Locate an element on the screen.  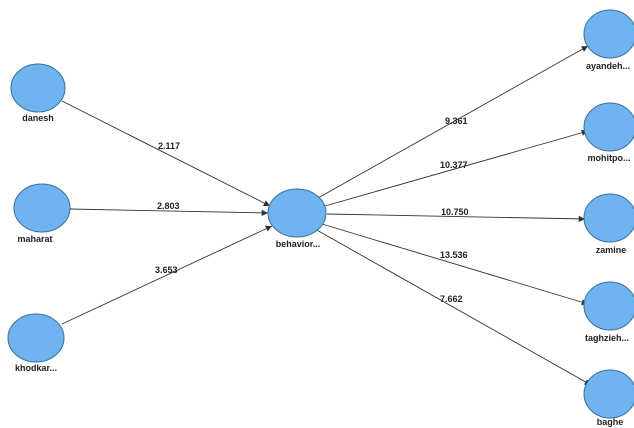
edge-label-behavior-ayandeh: 9.361 is located at coordinates (456, 121).